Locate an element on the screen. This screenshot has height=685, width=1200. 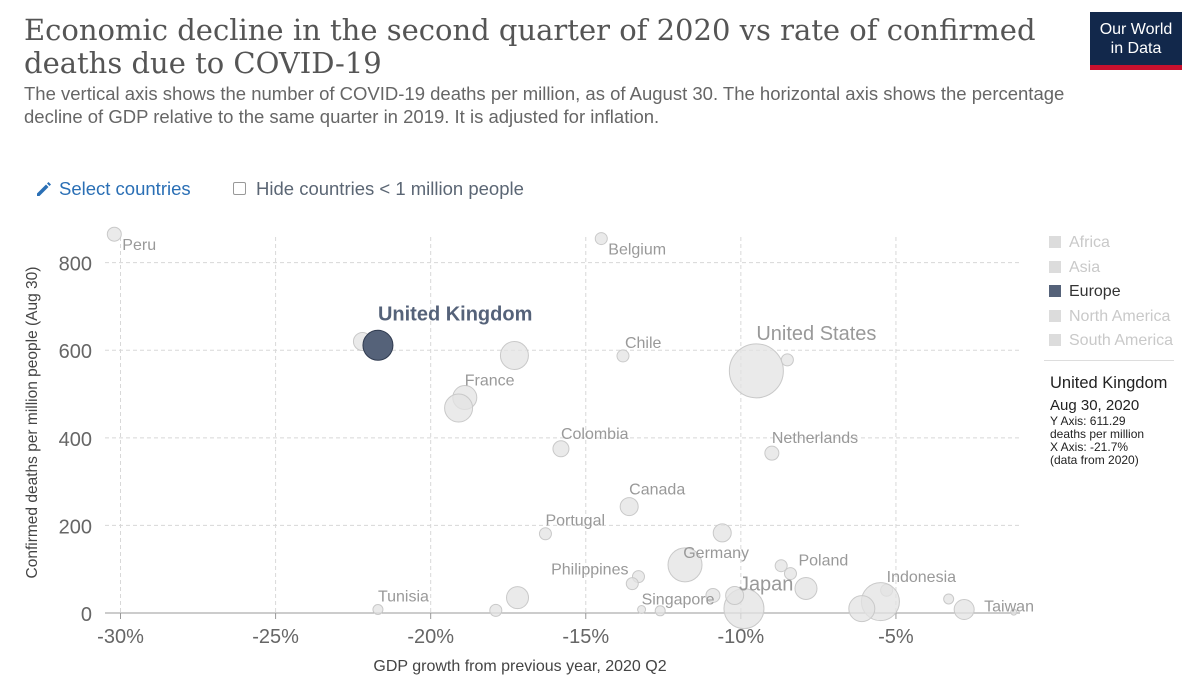
y-tick-label: 600 is located at coordinates (75, 352).